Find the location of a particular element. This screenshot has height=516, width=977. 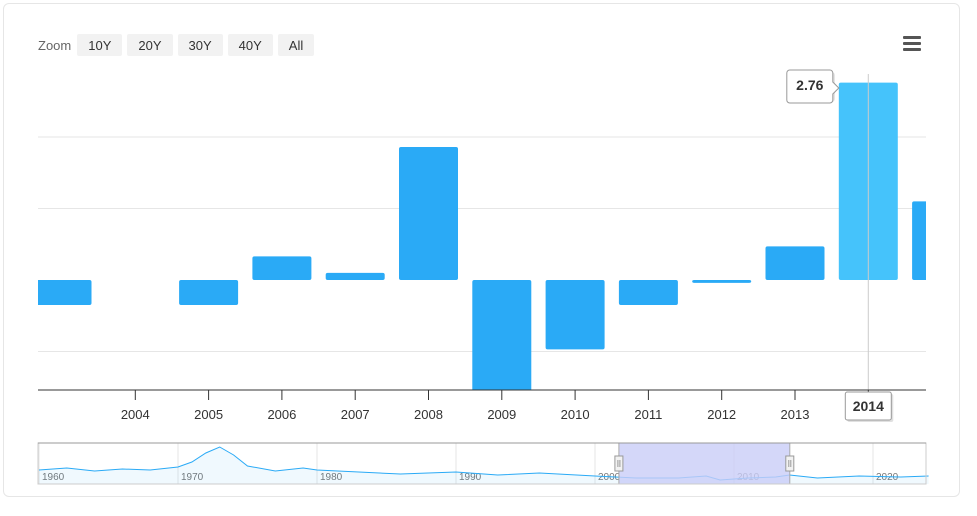

zoom-30y-button: 30Y is located at coordinates (200, 45).